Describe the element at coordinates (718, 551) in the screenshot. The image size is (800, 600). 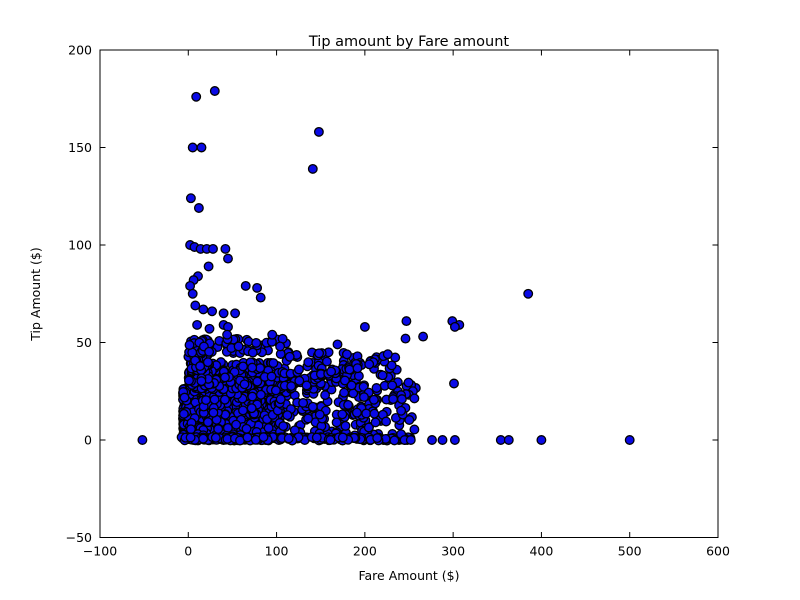
I see `x-tick-label: 600` at that location.